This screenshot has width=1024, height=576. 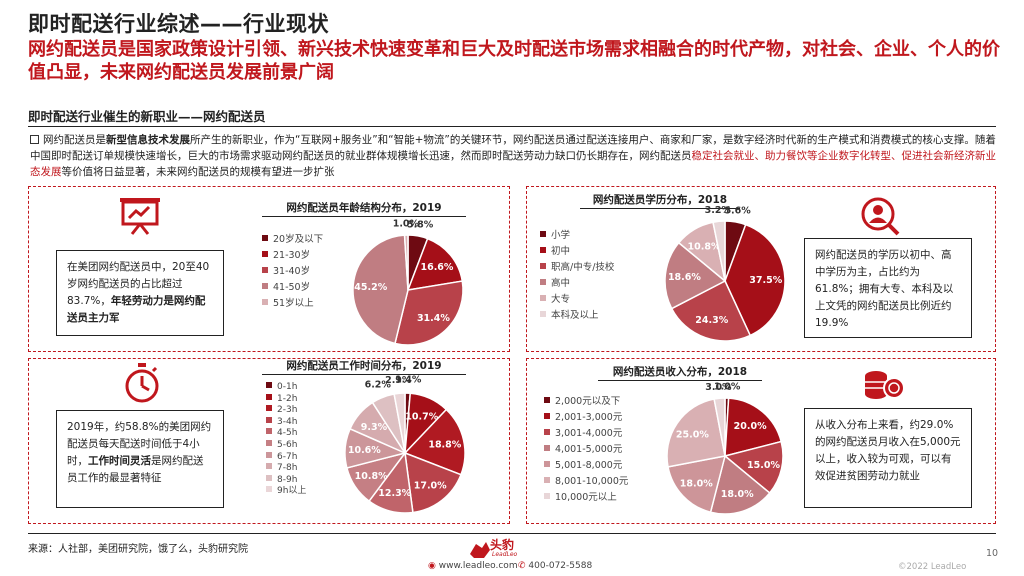 I want to click on pie-data-label: 31.4%, so click(x=433, y=318).